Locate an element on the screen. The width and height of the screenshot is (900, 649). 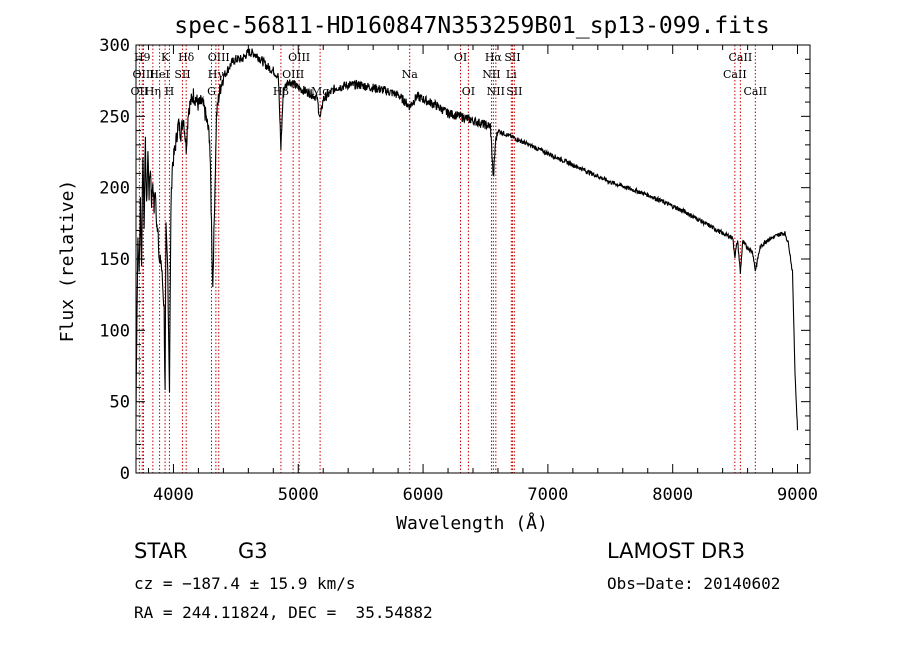
line-marker-label: OII is located at coordinates (140, 91).